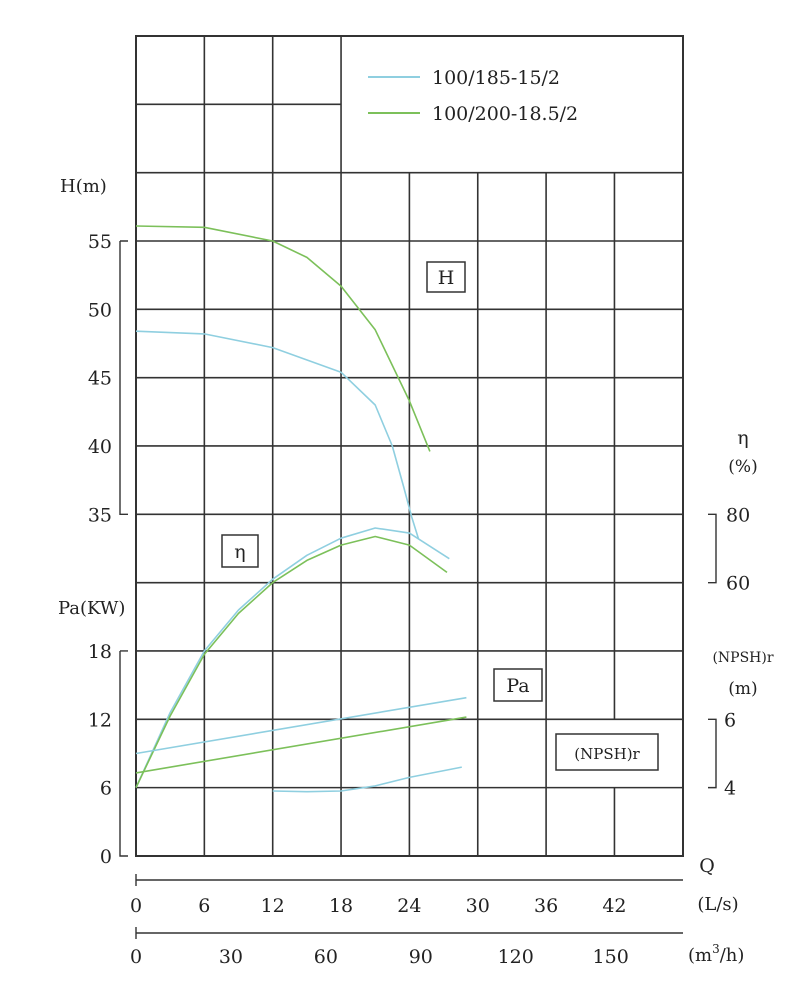 Image resolution: width=812 pixels, height=1000 pixels. I want to click on x-tick-ls: 42, so click(614, 906).